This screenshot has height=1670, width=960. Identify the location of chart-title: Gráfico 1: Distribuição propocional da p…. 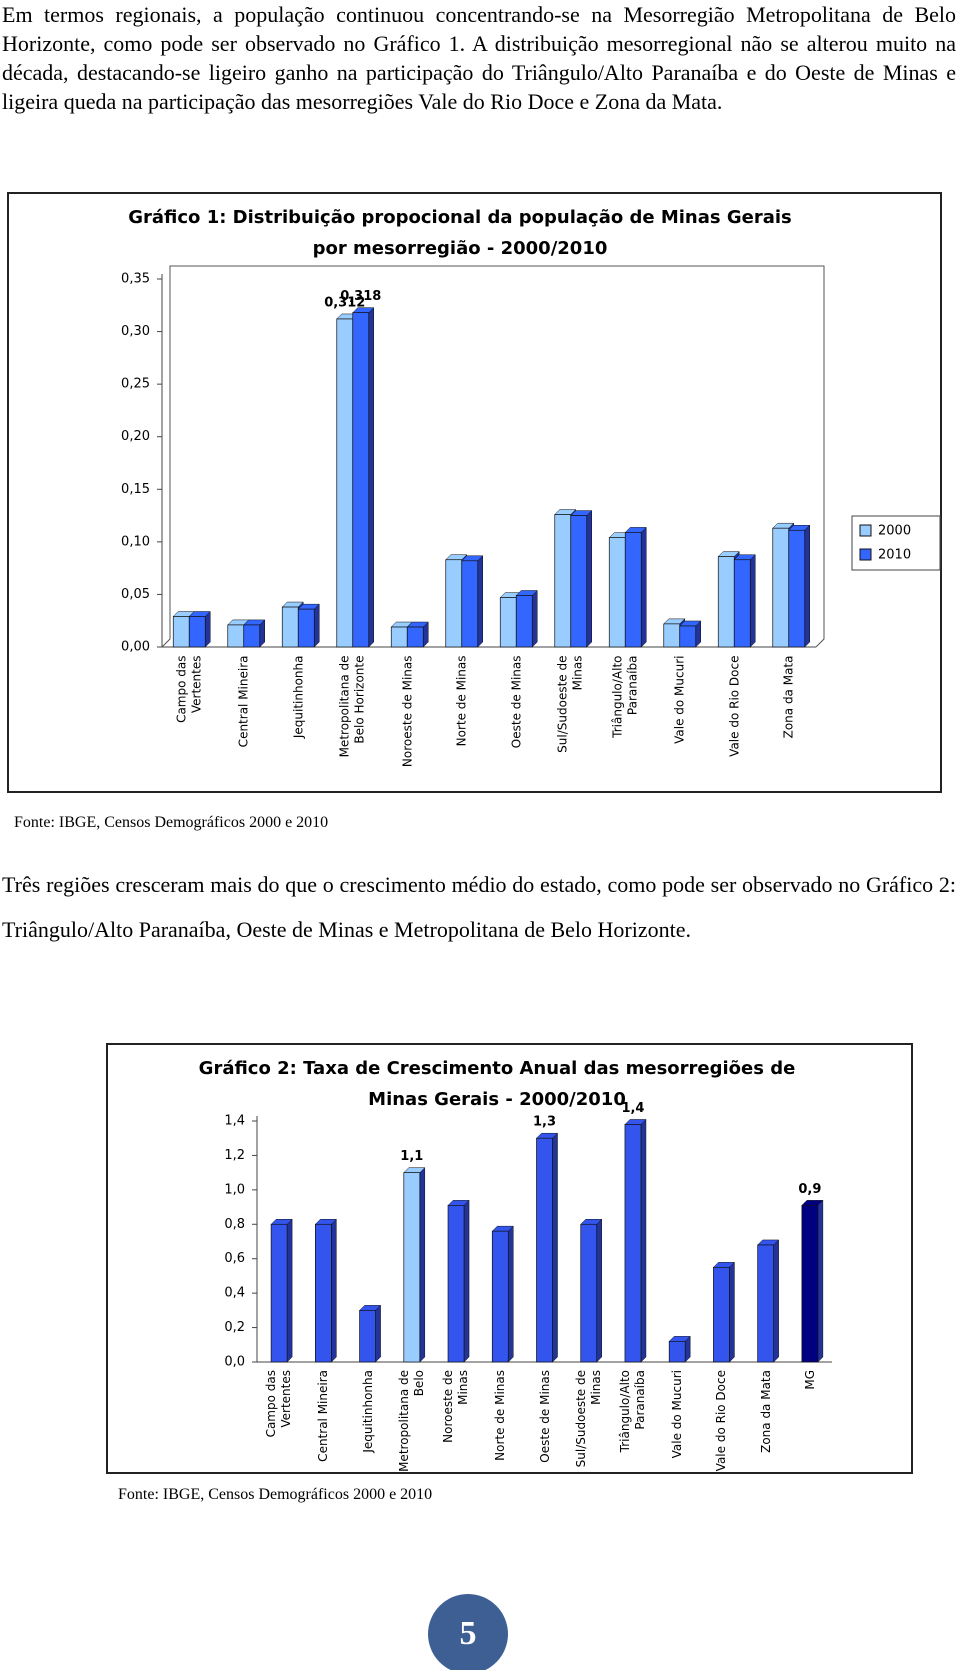
(460, 233).